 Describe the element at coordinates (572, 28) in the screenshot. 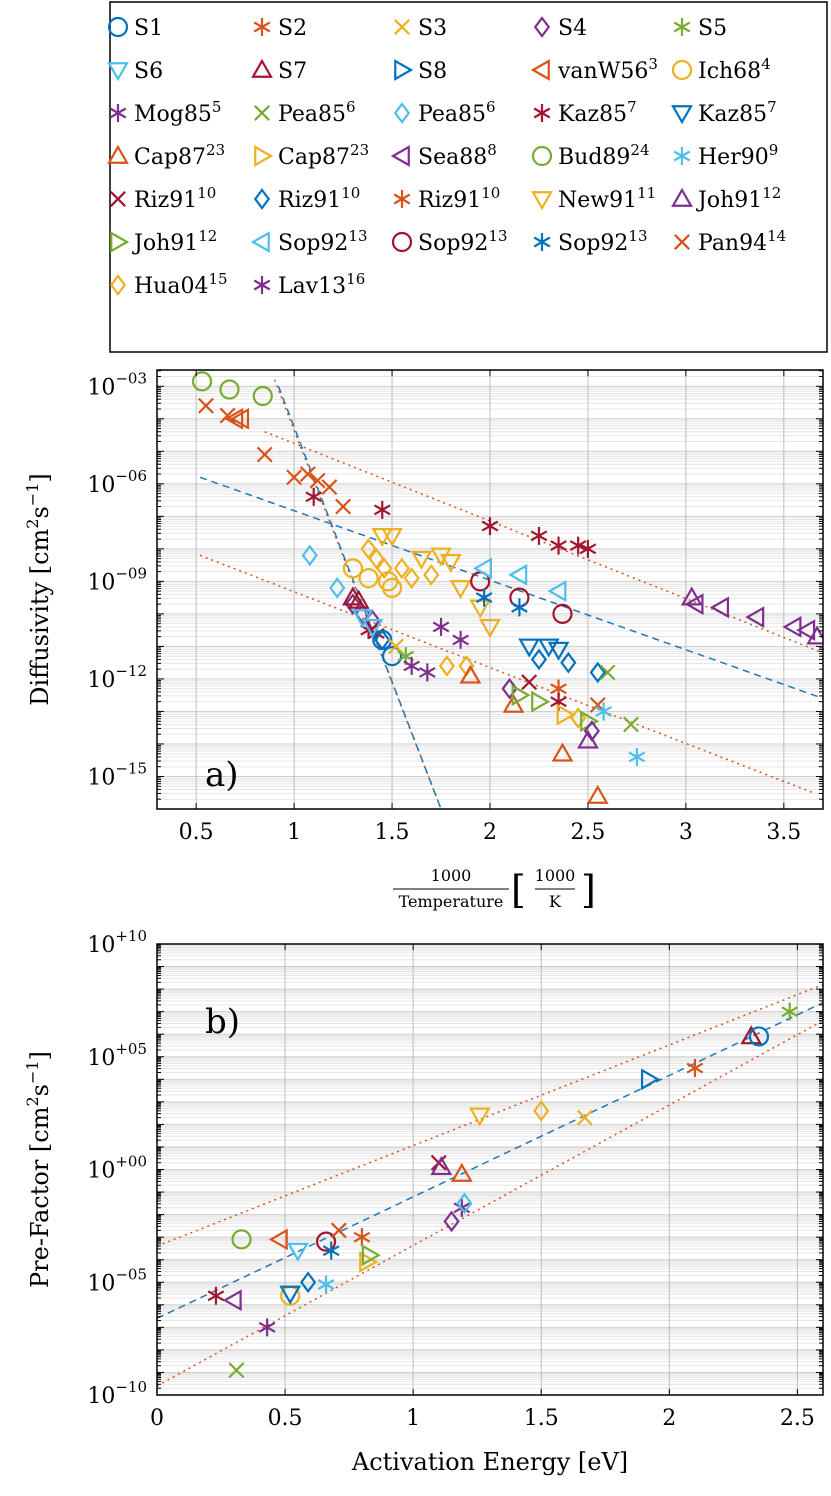

I see `legend-entry-label: S4` at that location.